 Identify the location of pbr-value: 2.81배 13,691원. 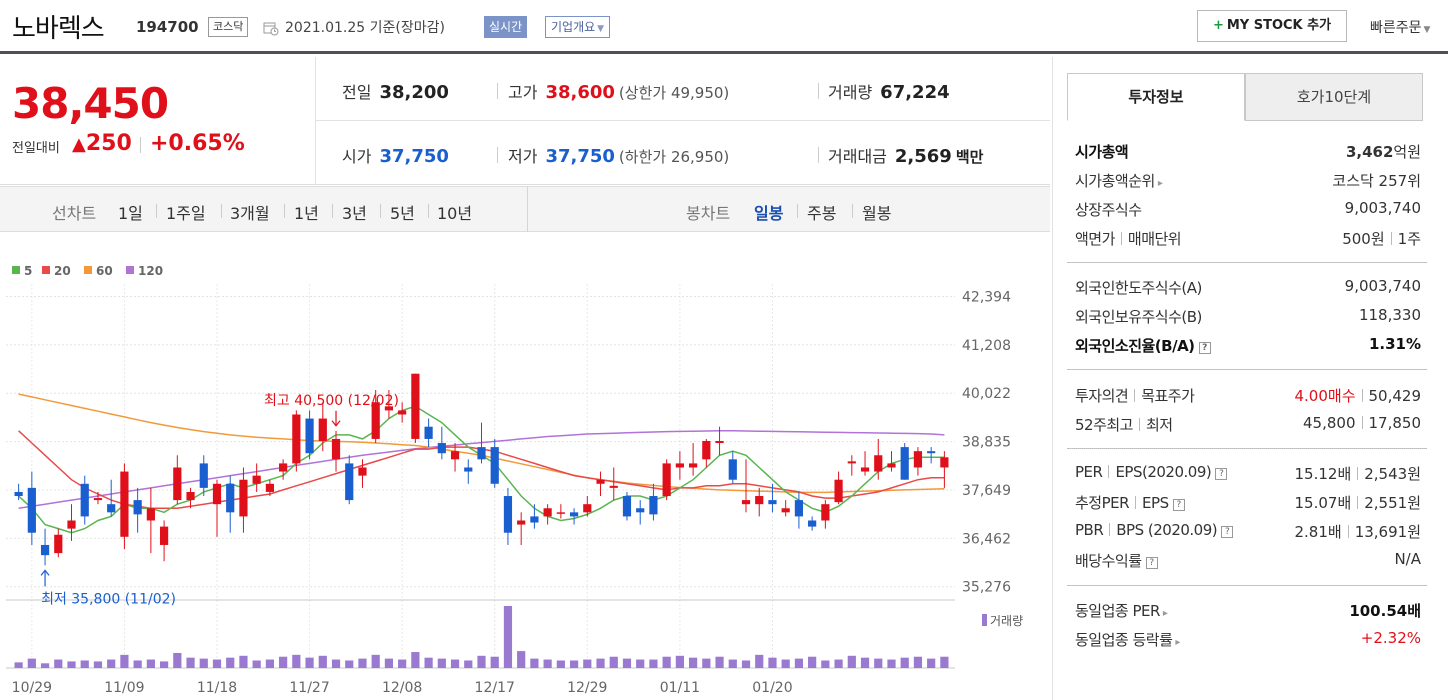
(1358, 531).